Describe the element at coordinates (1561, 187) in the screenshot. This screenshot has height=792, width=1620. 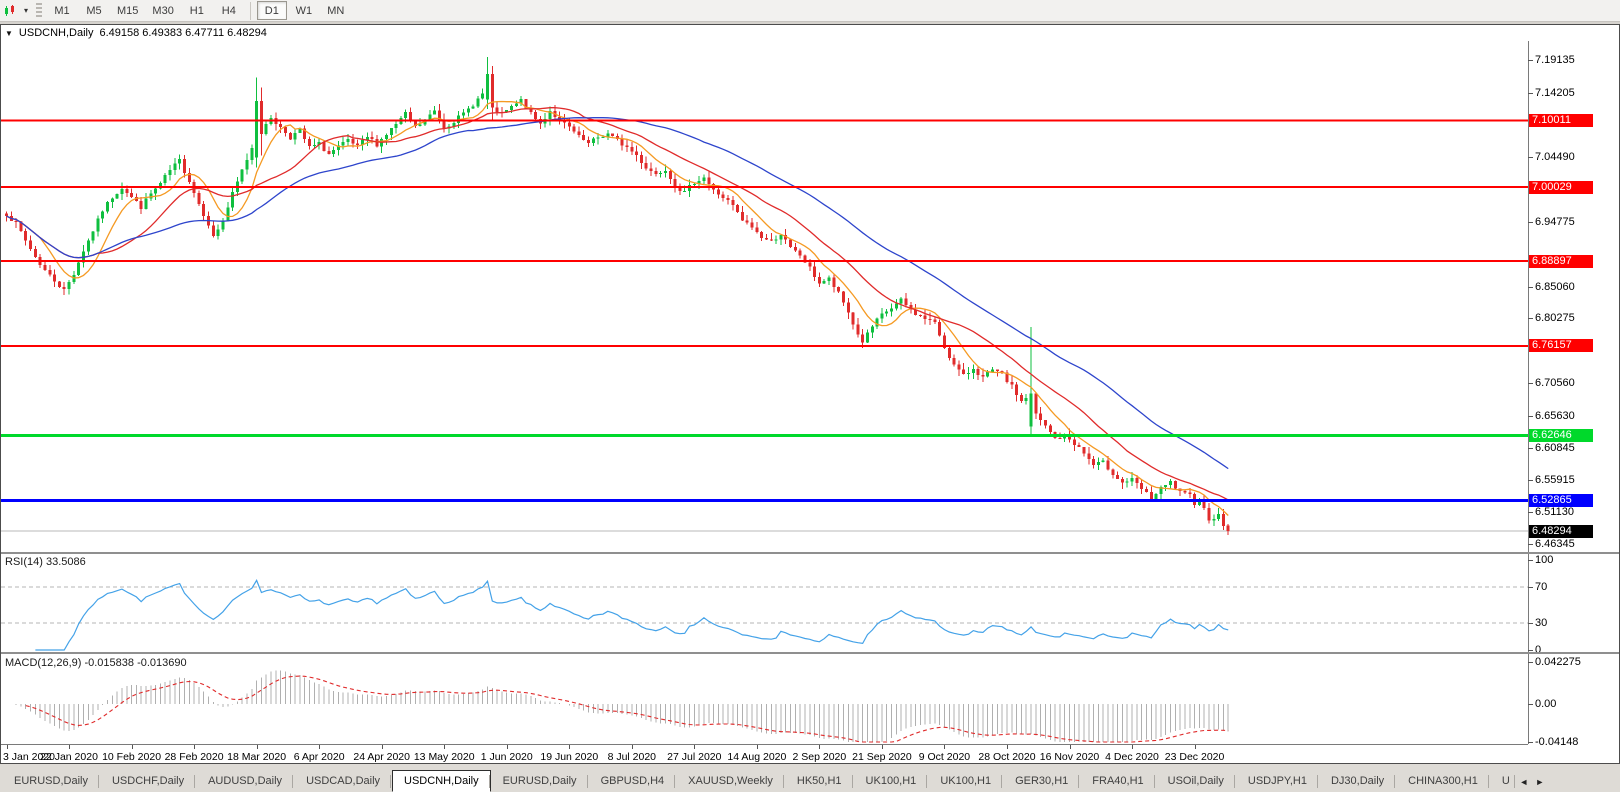
I see `price-level-tag: 7.00029` at that location.